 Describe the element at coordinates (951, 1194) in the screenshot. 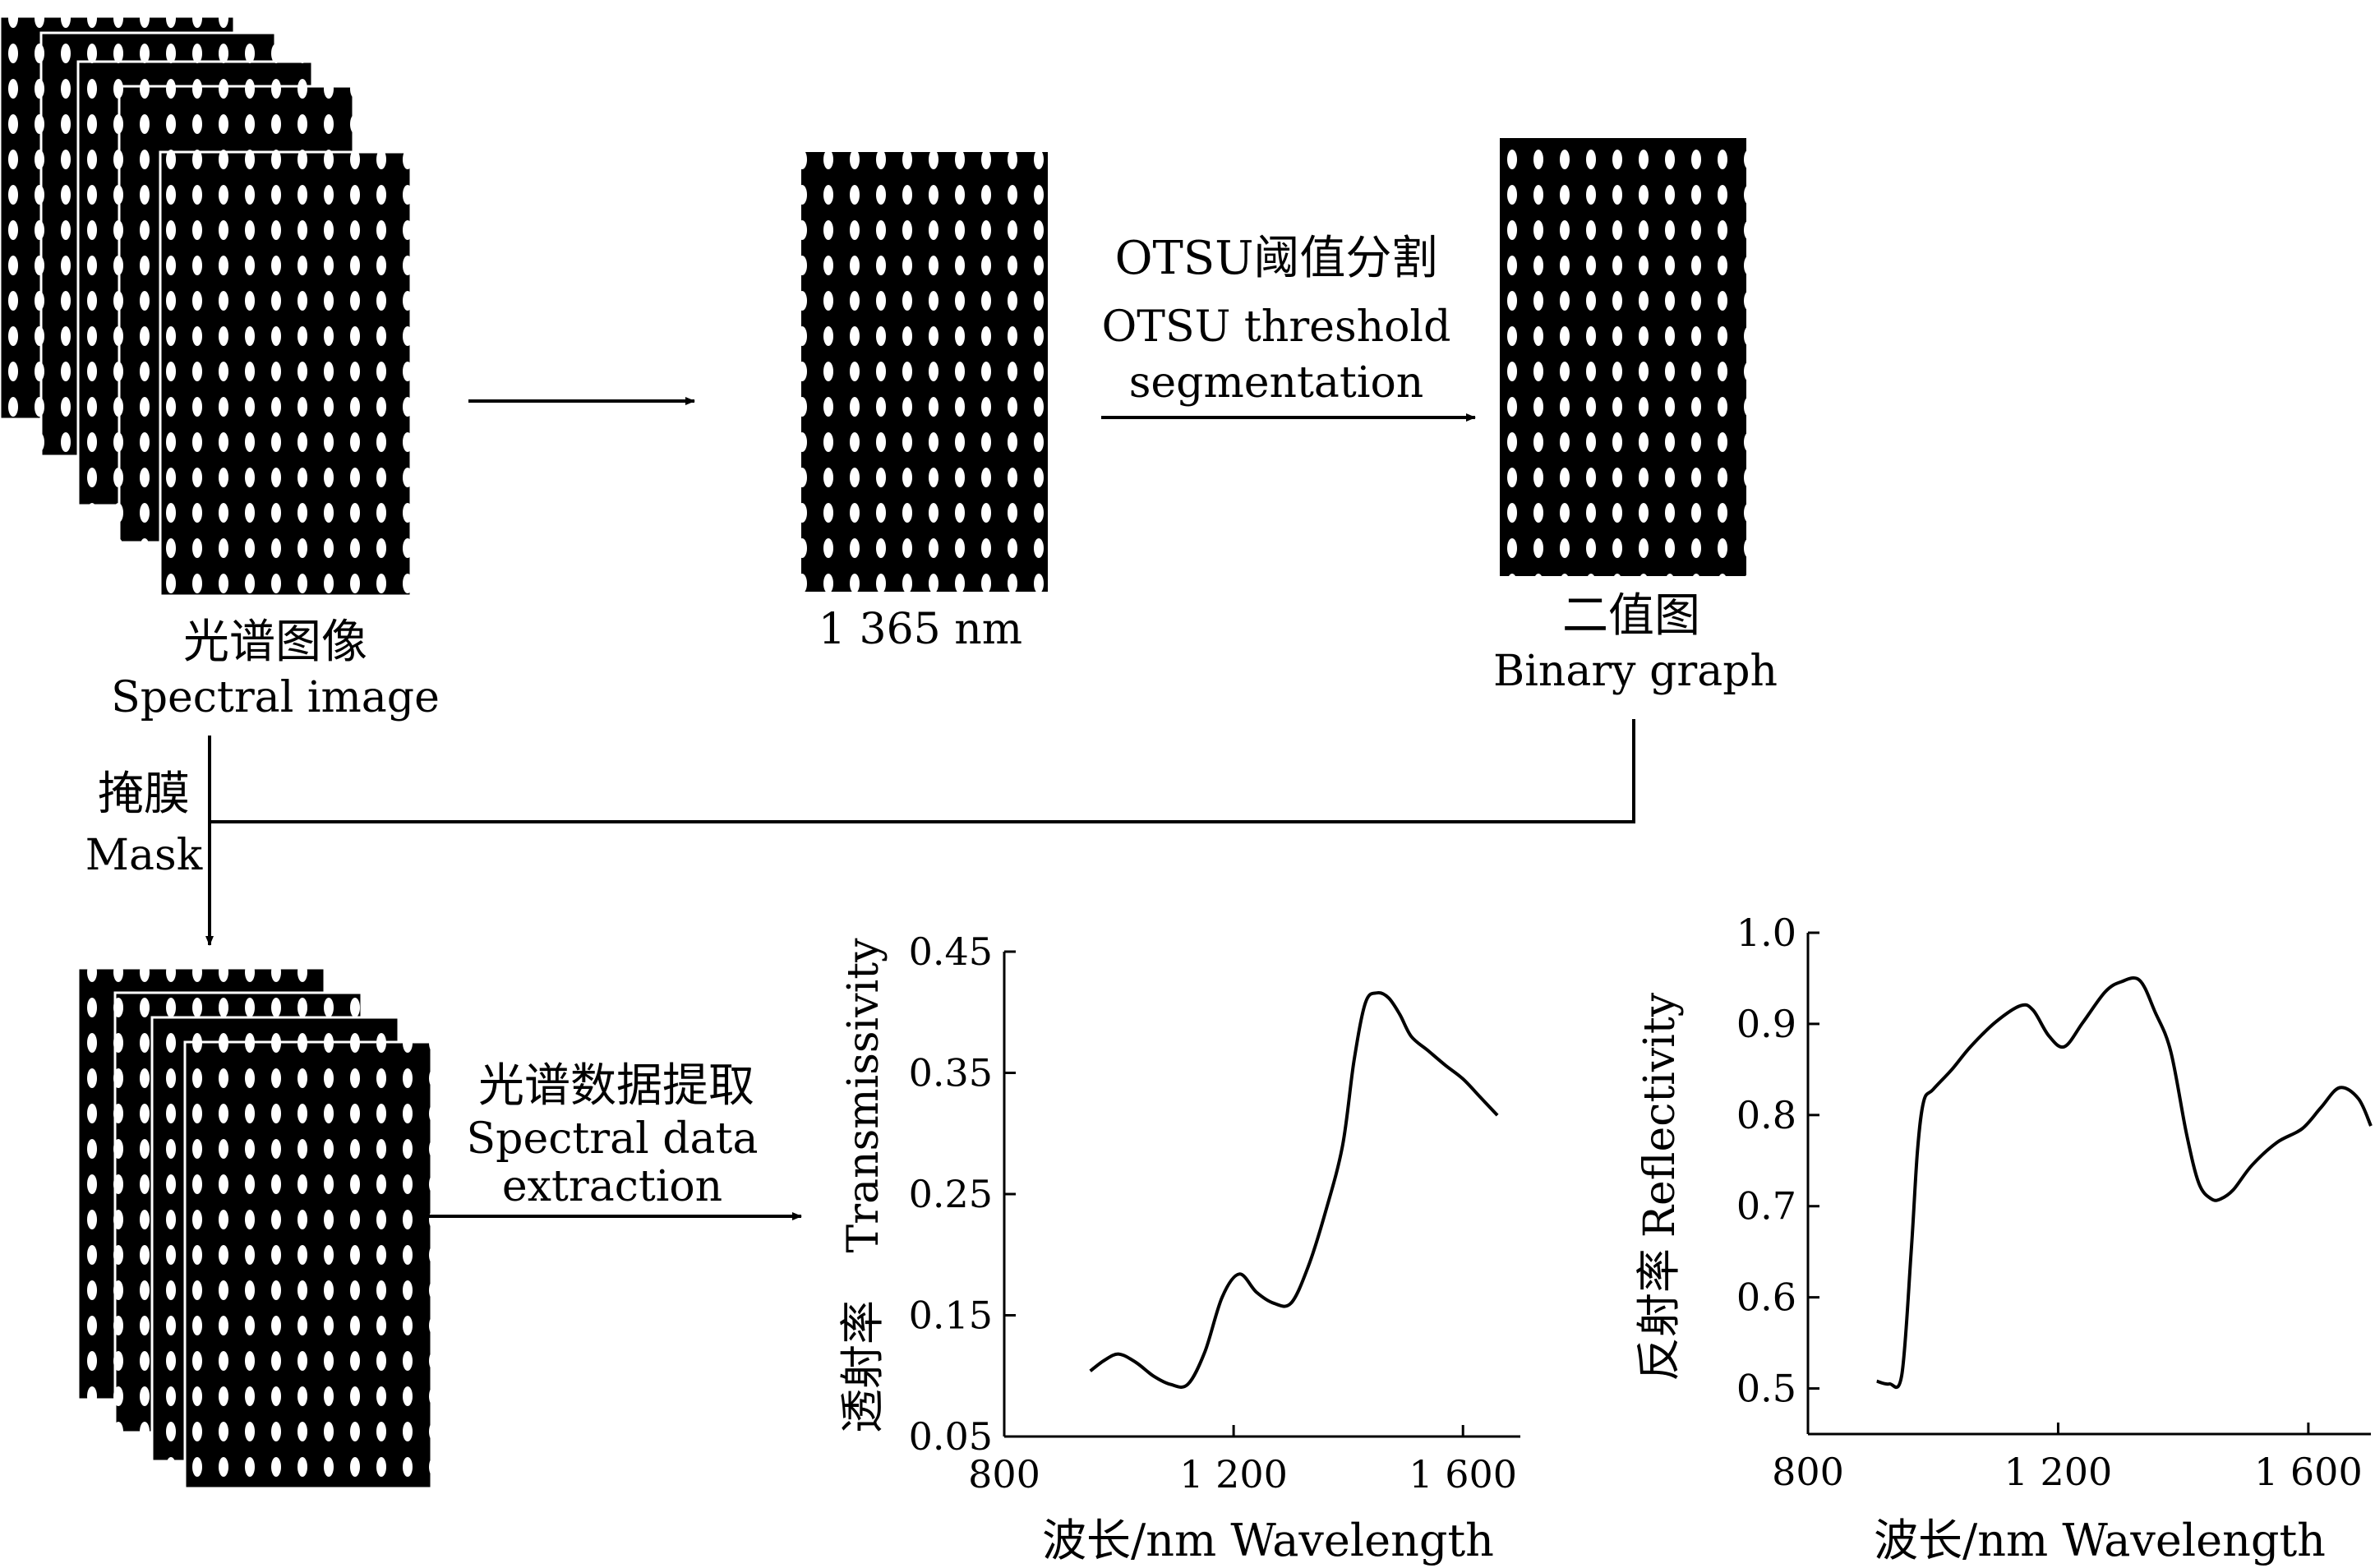

I see `transmissivity-y-tick-label: 0.25` at that location.